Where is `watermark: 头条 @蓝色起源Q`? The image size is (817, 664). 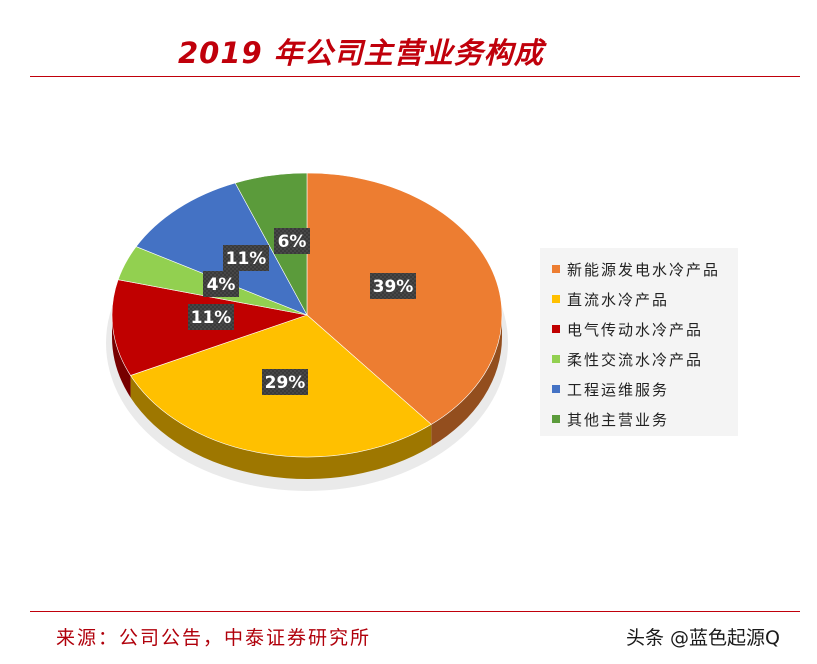
watermark: 头条 @蓝色起源Q is located at coordinates (703, 638).